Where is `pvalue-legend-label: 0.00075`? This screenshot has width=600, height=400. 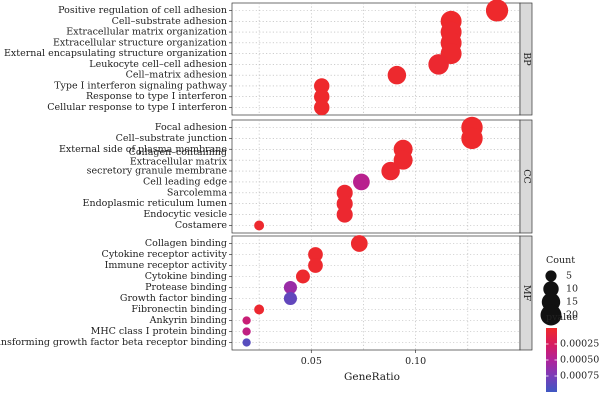 pvalue-legend-label: 0.00075 is located at coordinates (579, 376).